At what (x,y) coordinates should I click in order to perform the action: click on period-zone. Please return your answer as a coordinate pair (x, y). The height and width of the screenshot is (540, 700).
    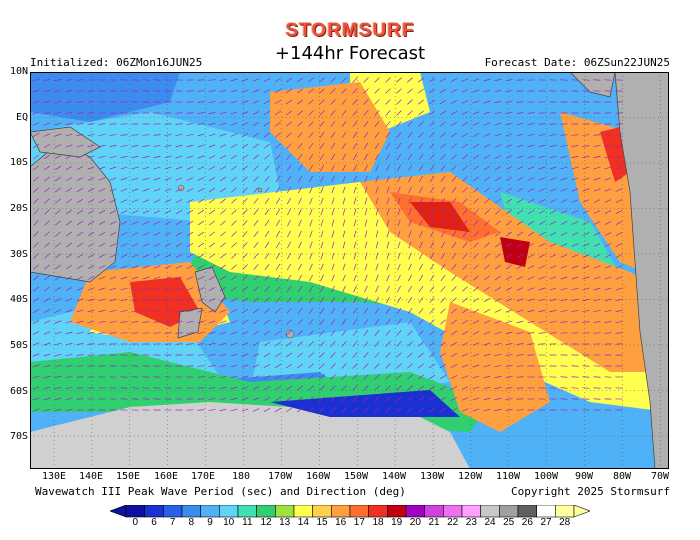
    Looking at the image, I should click on (515, 252).